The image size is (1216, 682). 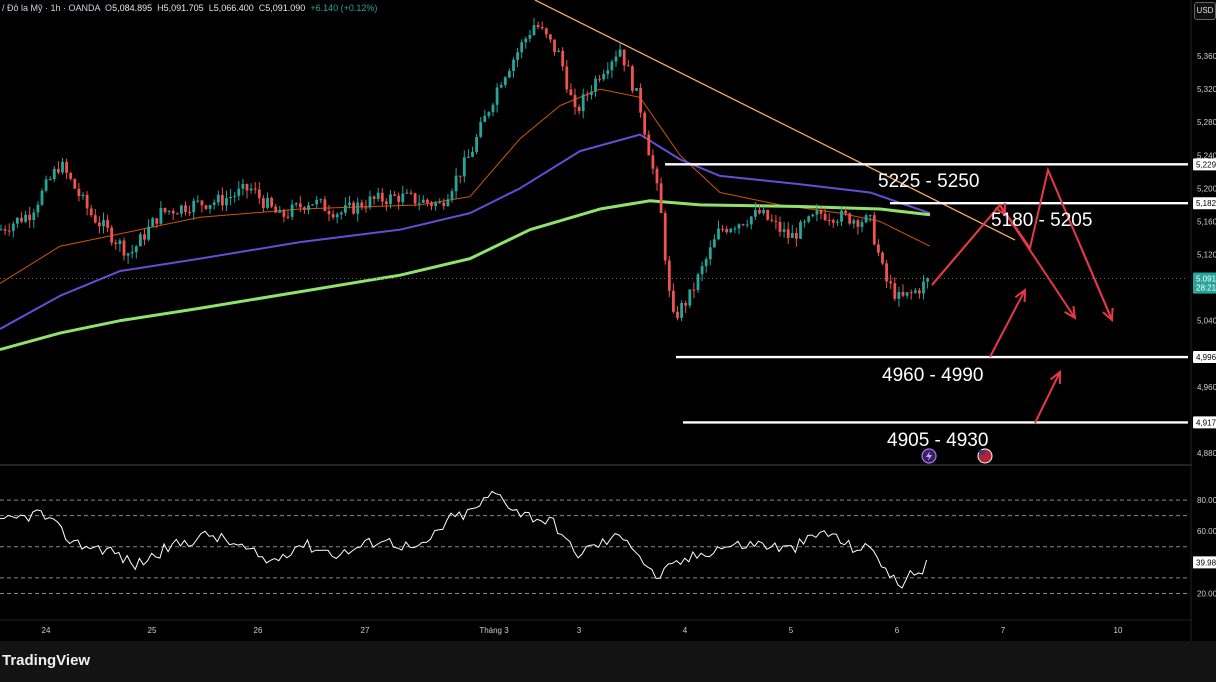 What do you see at coordinates (1206, 278) in the screenshot?
I see `price-tag-label: 5,091` at bounding box center [1206, 278].